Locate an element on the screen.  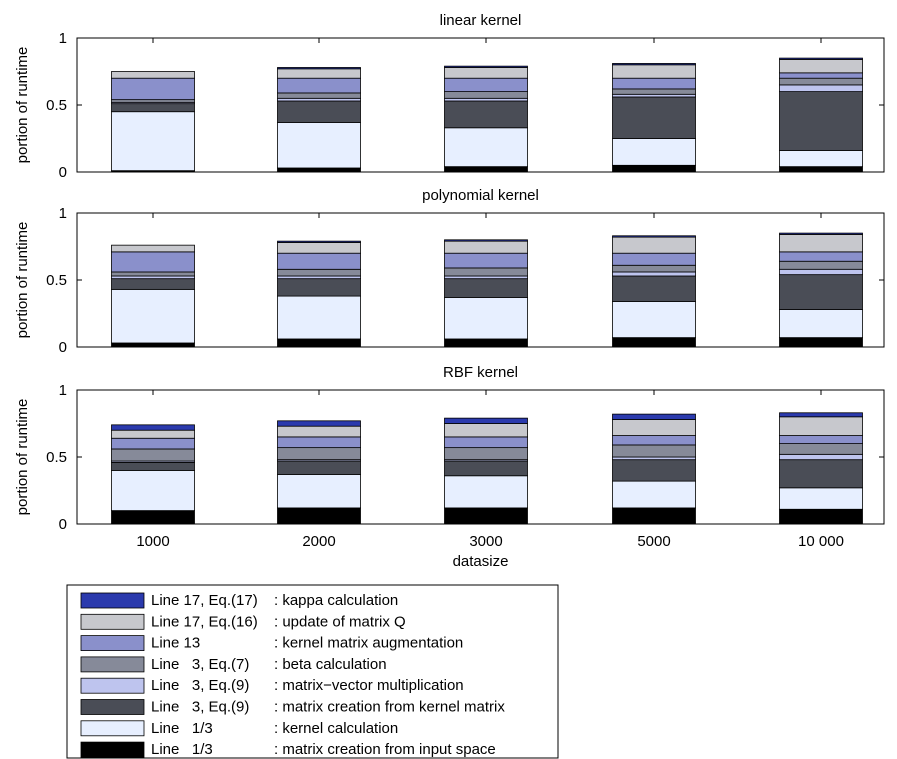
legend-source: Line 3, Eq.(7) is located at coordinates (200, 664).